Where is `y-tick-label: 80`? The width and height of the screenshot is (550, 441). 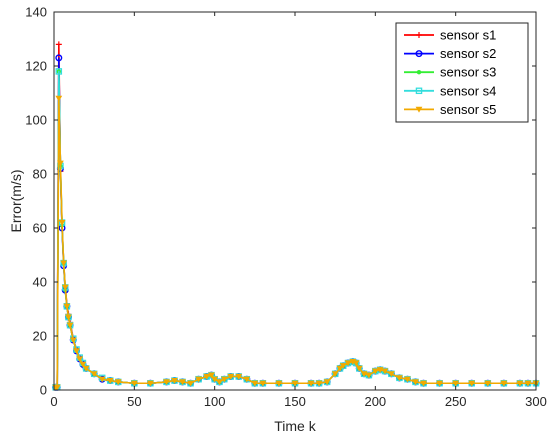
y-tick-label: 80 is located at coordinates (40, 174).